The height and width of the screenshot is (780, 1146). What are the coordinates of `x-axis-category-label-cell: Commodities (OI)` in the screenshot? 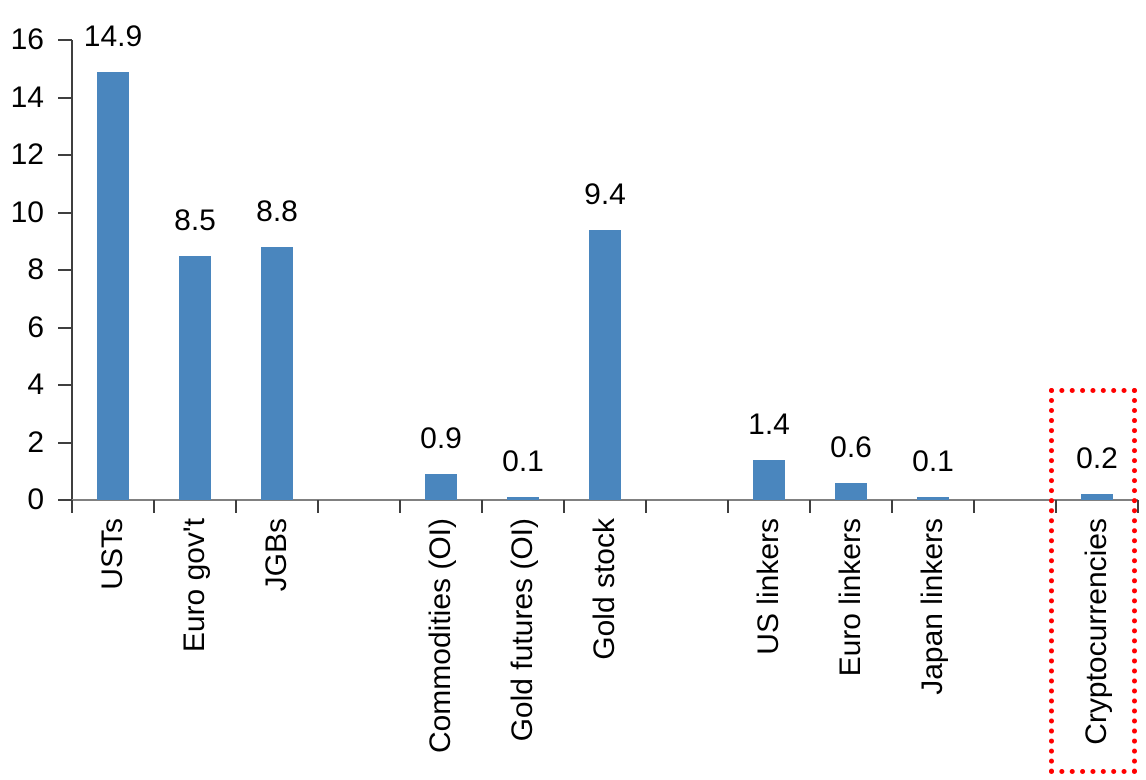 It's located at (441, 648).